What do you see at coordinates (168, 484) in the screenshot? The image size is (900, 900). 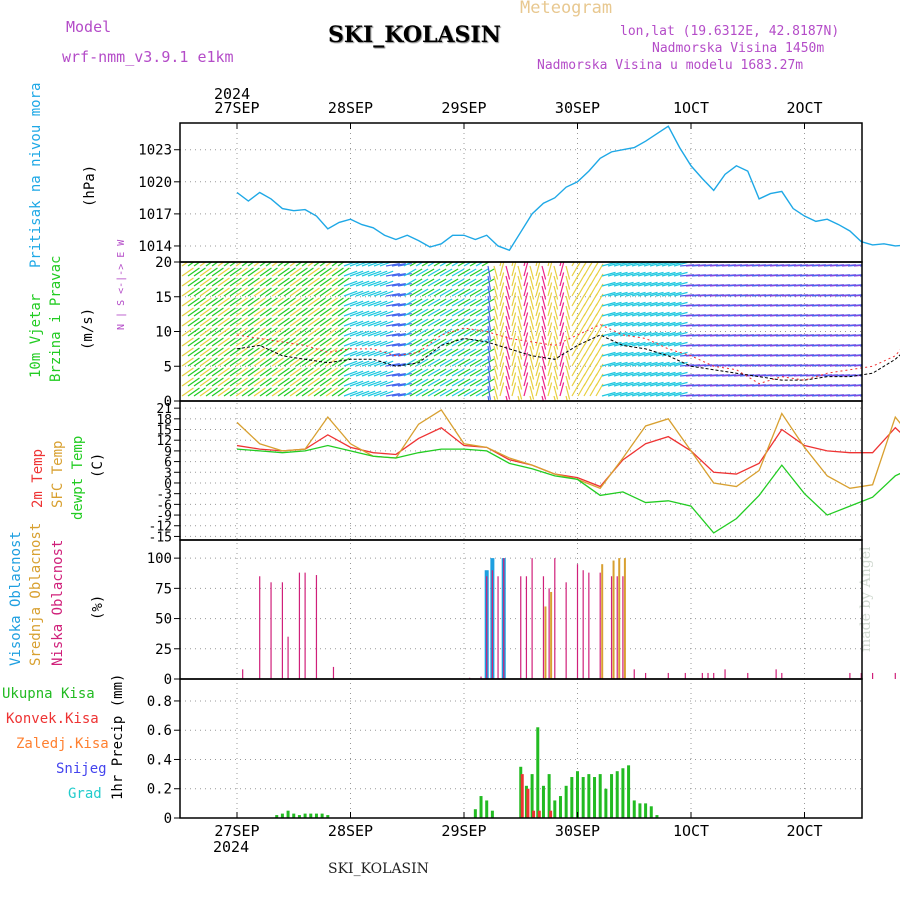 I see `temp-tick-label: 0` at bounding box center [168, 484].